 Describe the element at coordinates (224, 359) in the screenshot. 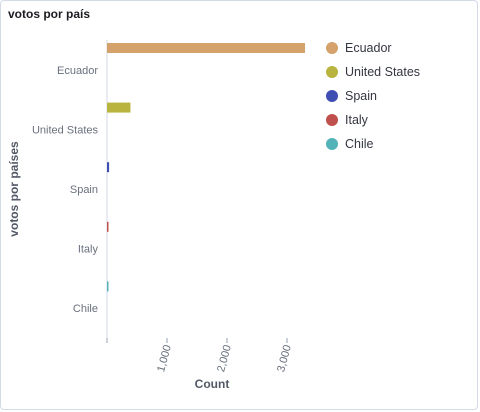

I see `x-tick-label: 2,000` at that location.